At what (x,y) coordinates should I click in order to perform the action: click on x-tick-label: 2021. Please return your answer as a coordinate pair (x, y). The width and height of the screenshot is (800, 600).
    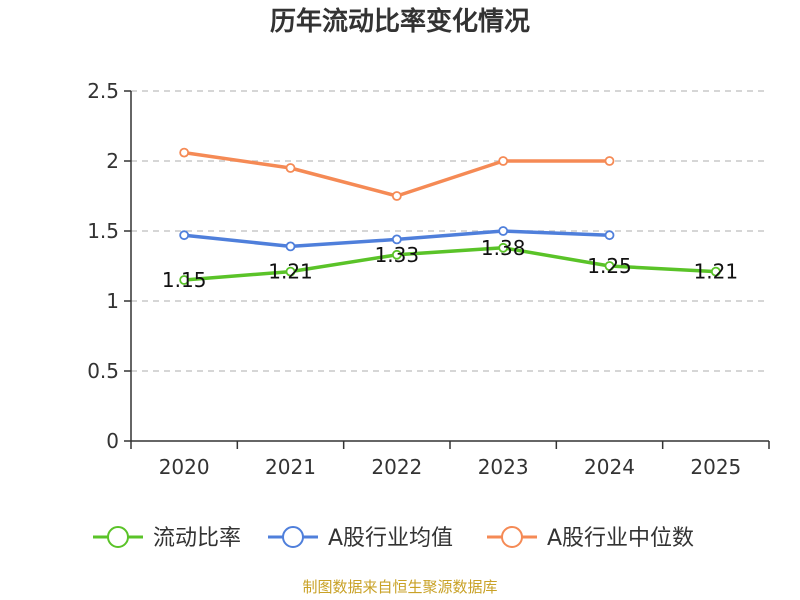
    Looking at the image, I should click on (290, 467).